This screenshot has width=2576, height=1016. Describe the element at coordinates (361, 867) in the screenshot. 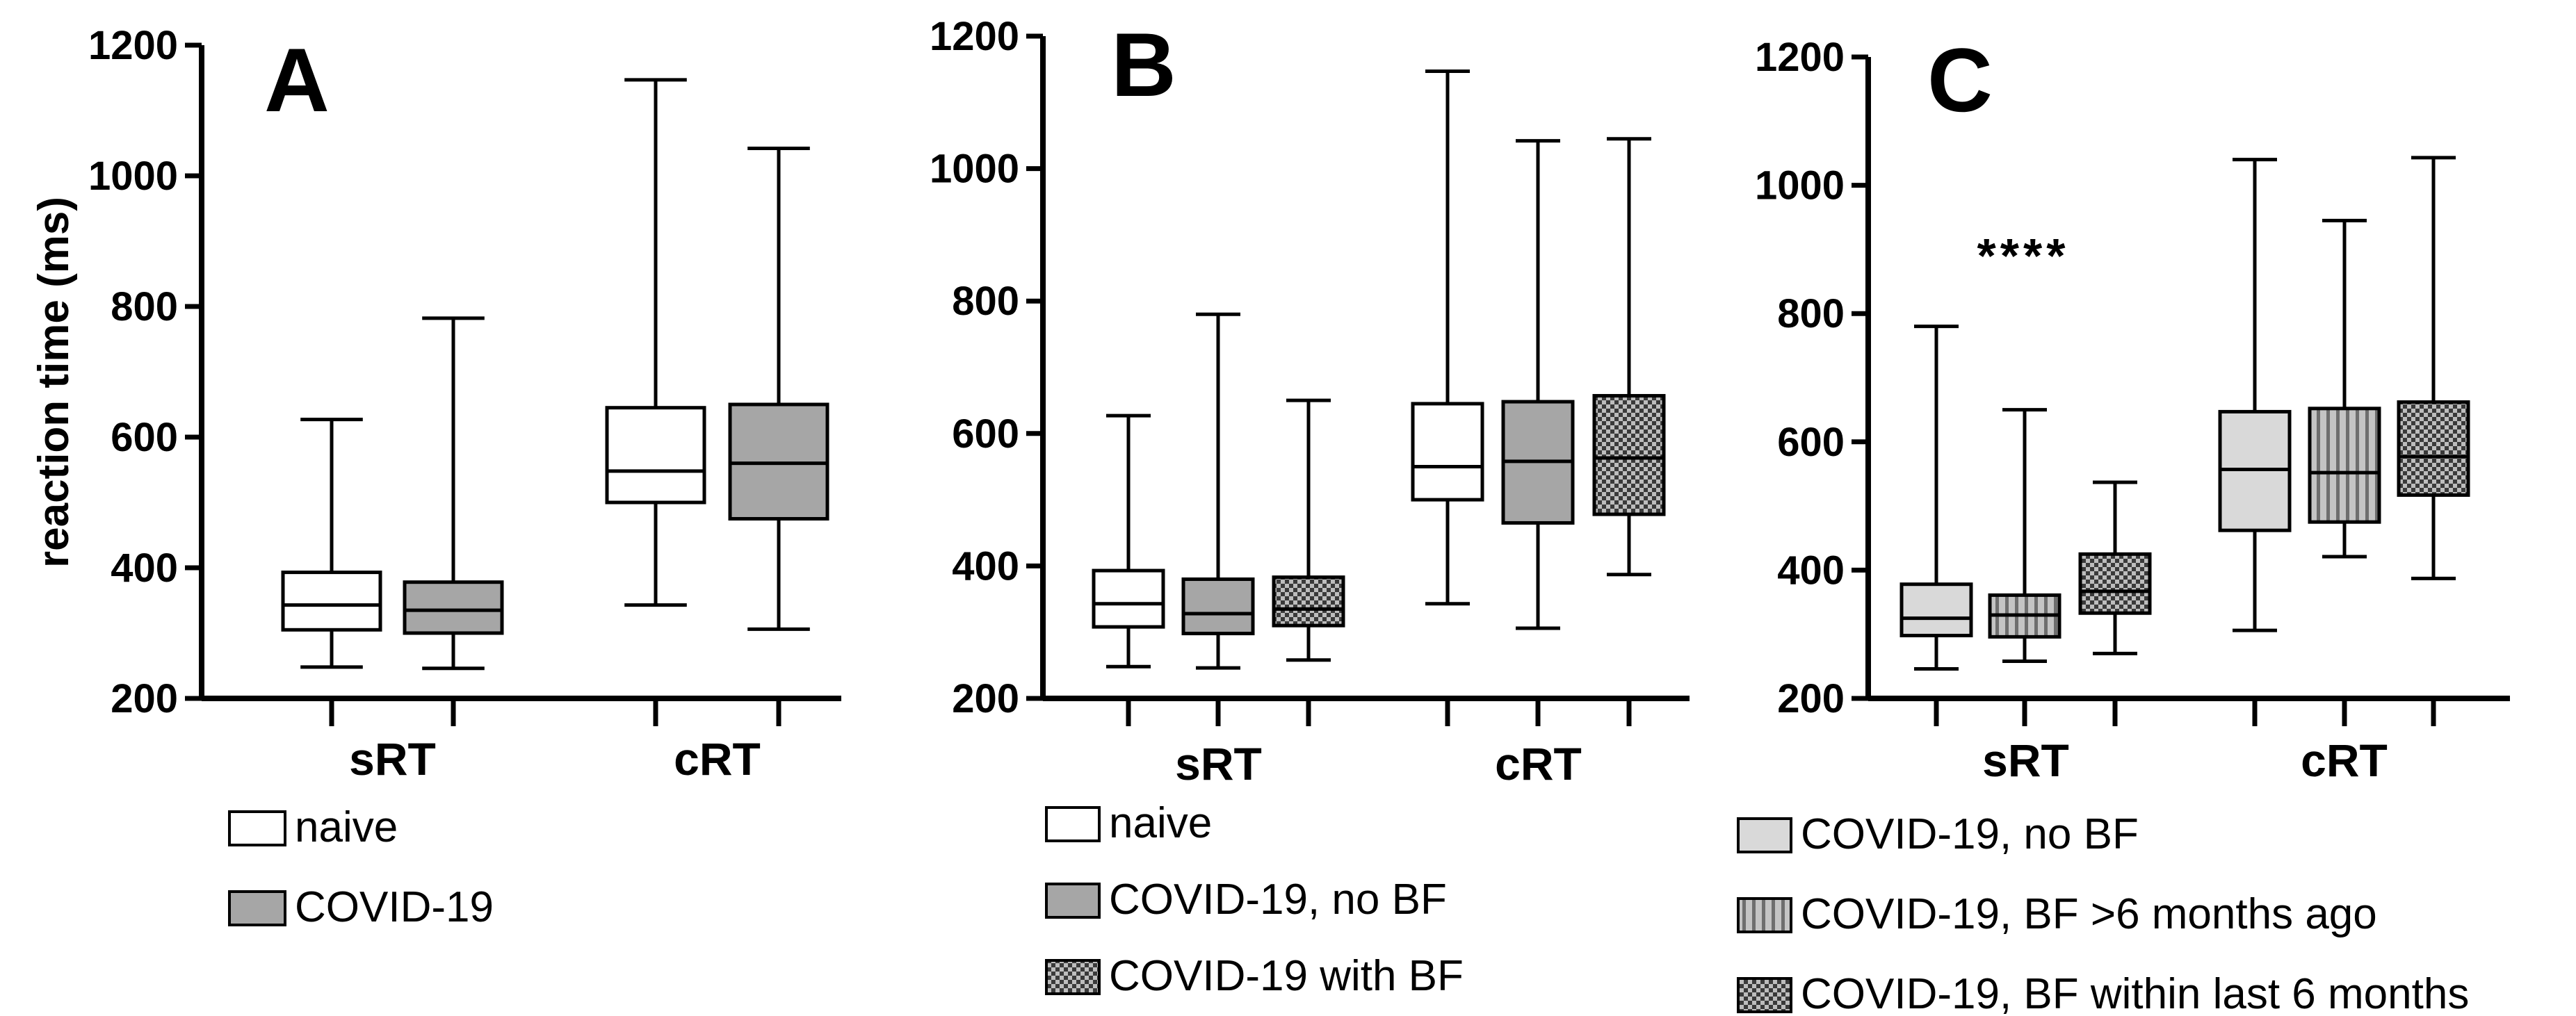

I see `legend-a: naive COVID-19` at that location.